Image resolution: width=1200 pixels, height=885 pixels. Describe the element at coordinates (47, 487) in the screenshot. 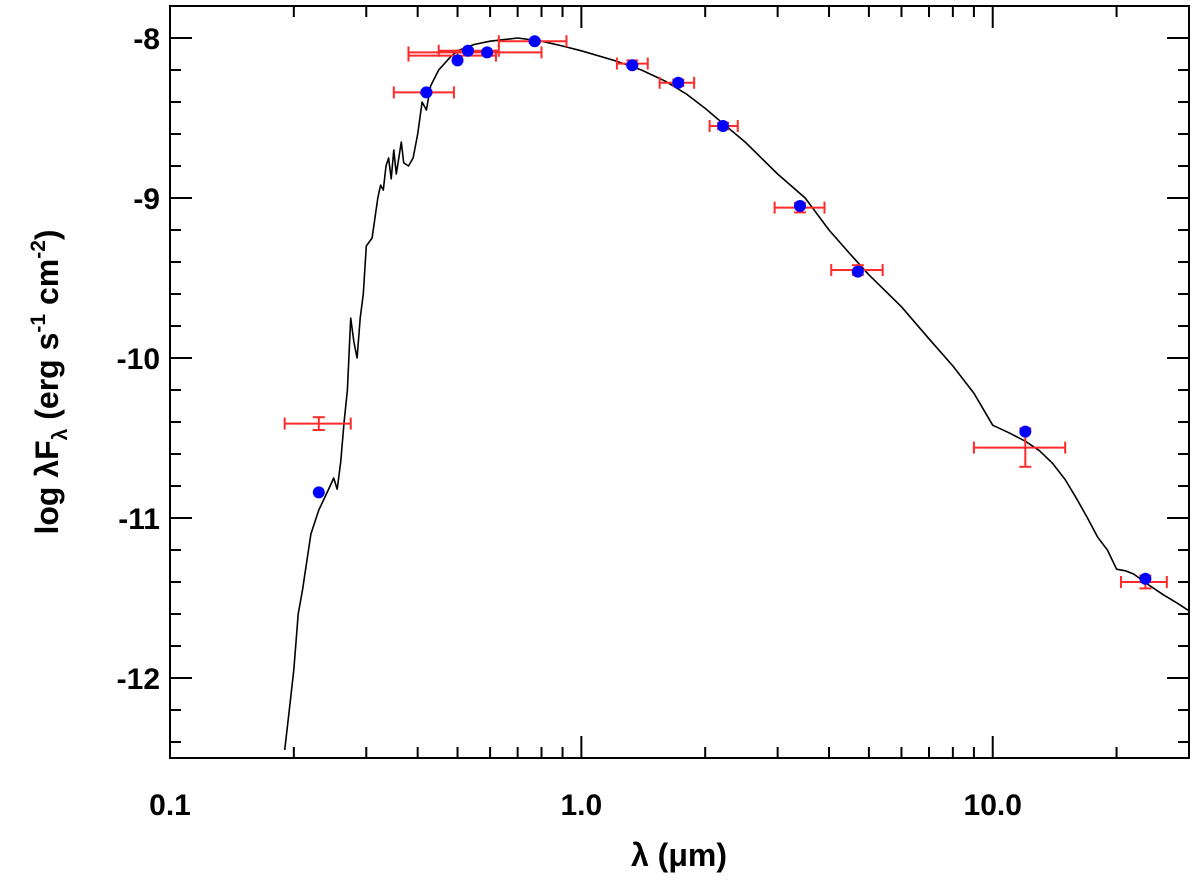

I see `y-axis-title-main: log λF` at that location.